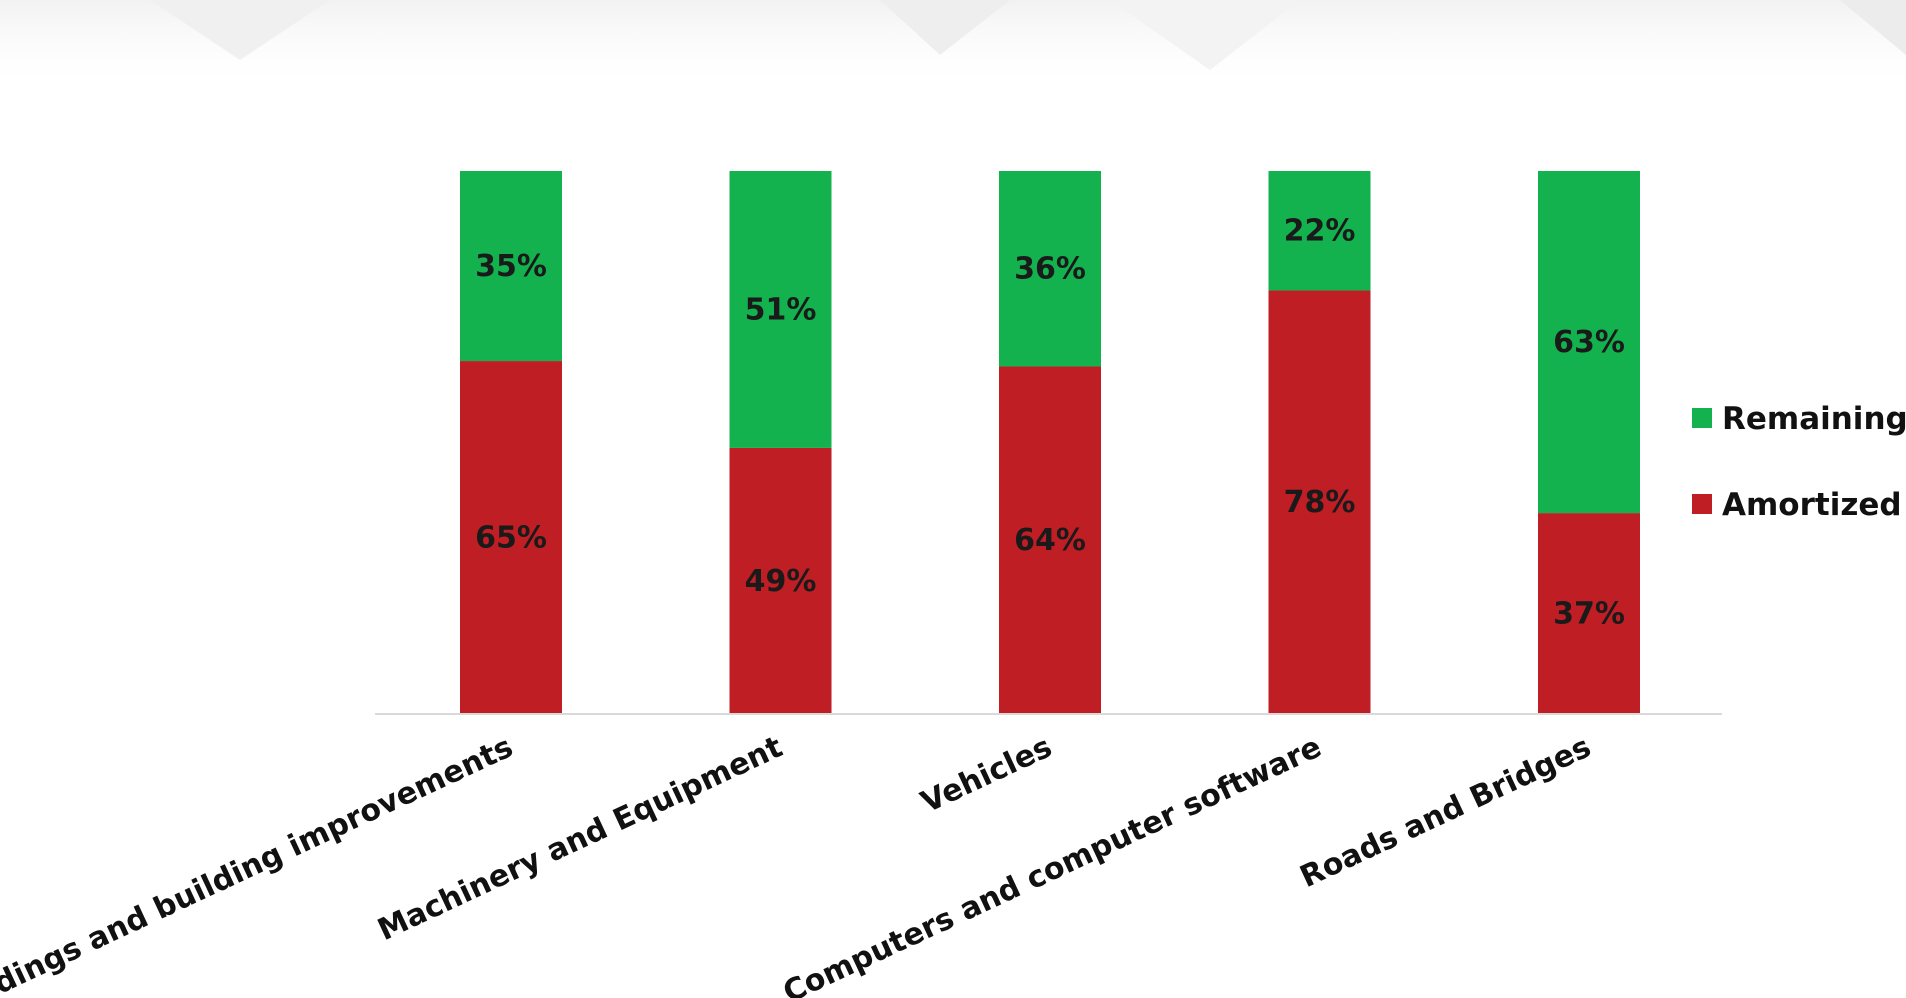 Image resolution: width=1906 pixels, height=998 pixels. I want to click on data-label-remaining-5: 63%, so click(1589, 342).